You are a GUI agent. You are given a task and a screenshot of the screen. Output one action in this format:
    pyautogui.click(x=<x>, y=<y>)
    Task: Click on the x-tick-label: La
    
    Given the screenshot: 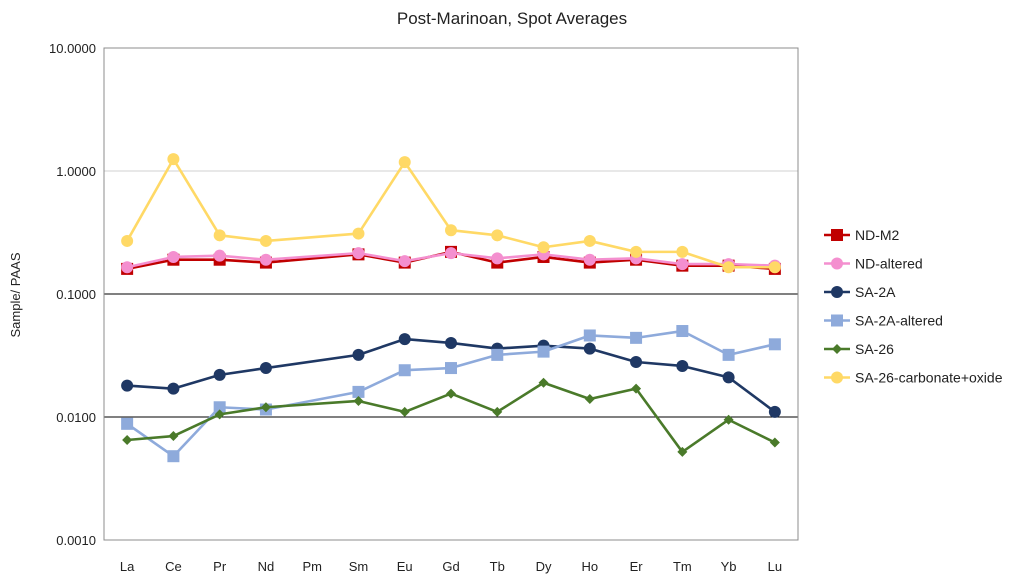 What is the action you would take?
    pyautogui.click(x=127, y=566)
    